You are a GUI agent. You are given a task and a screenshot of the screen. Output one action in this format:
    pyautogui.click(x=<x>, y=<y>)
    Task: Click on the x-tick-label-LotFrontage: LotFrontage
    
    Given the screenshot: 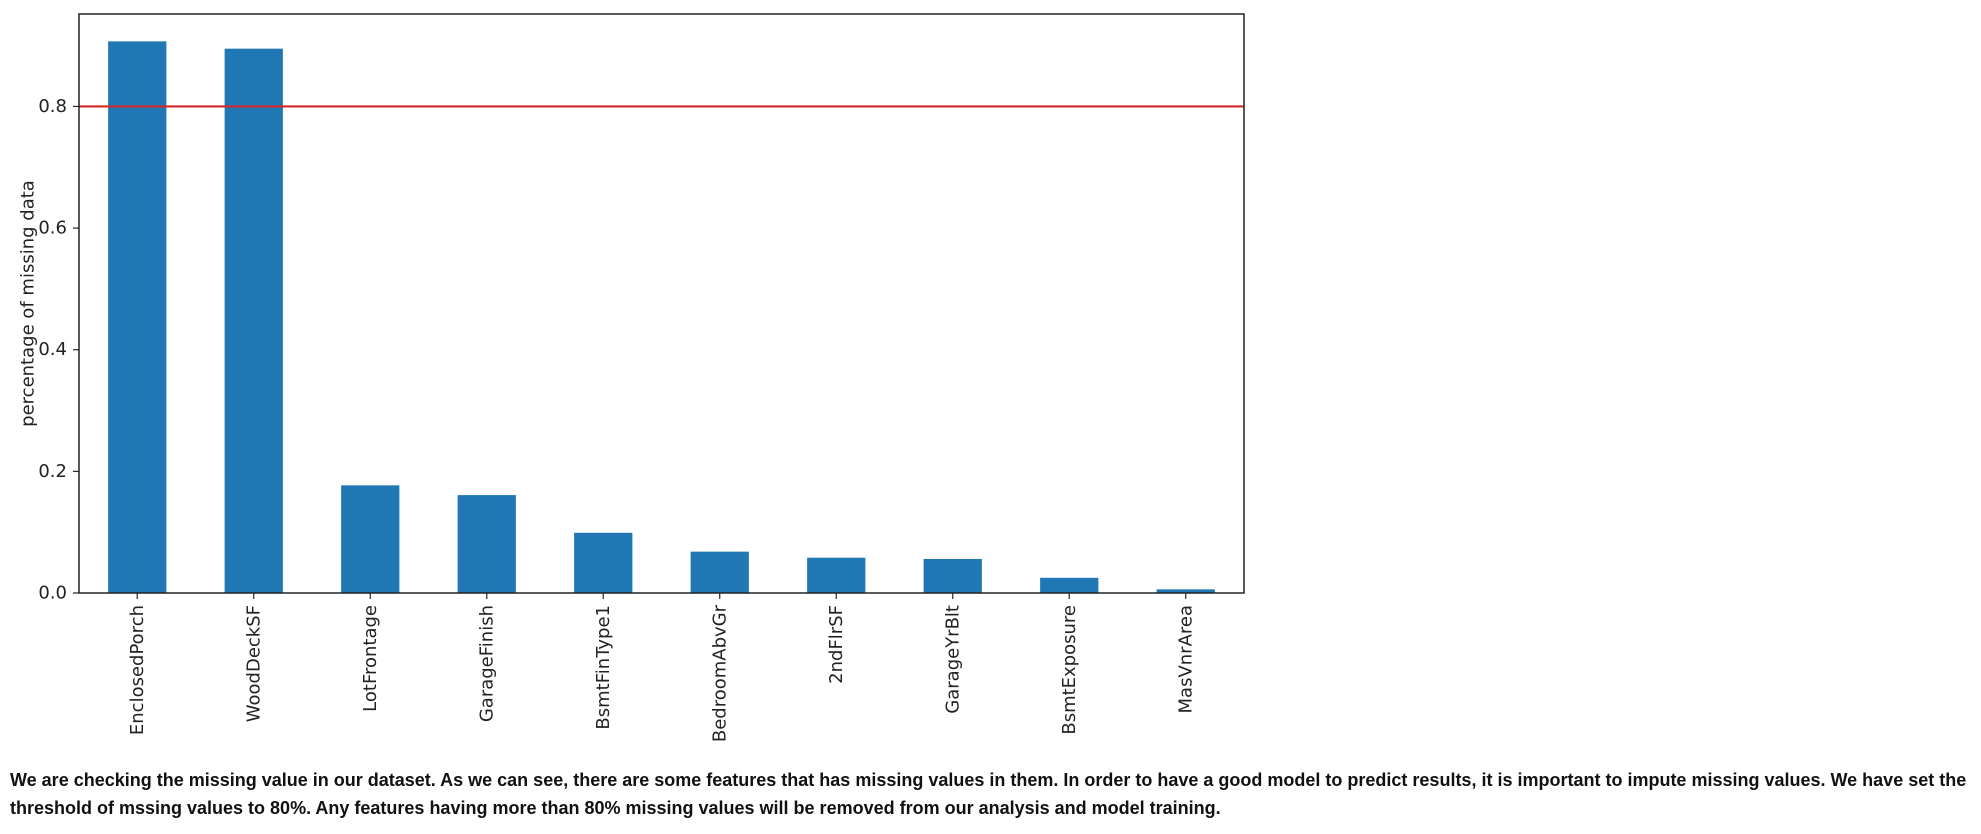 What is the action you would take?
    pyautogui.click(x=370, y=658)
    